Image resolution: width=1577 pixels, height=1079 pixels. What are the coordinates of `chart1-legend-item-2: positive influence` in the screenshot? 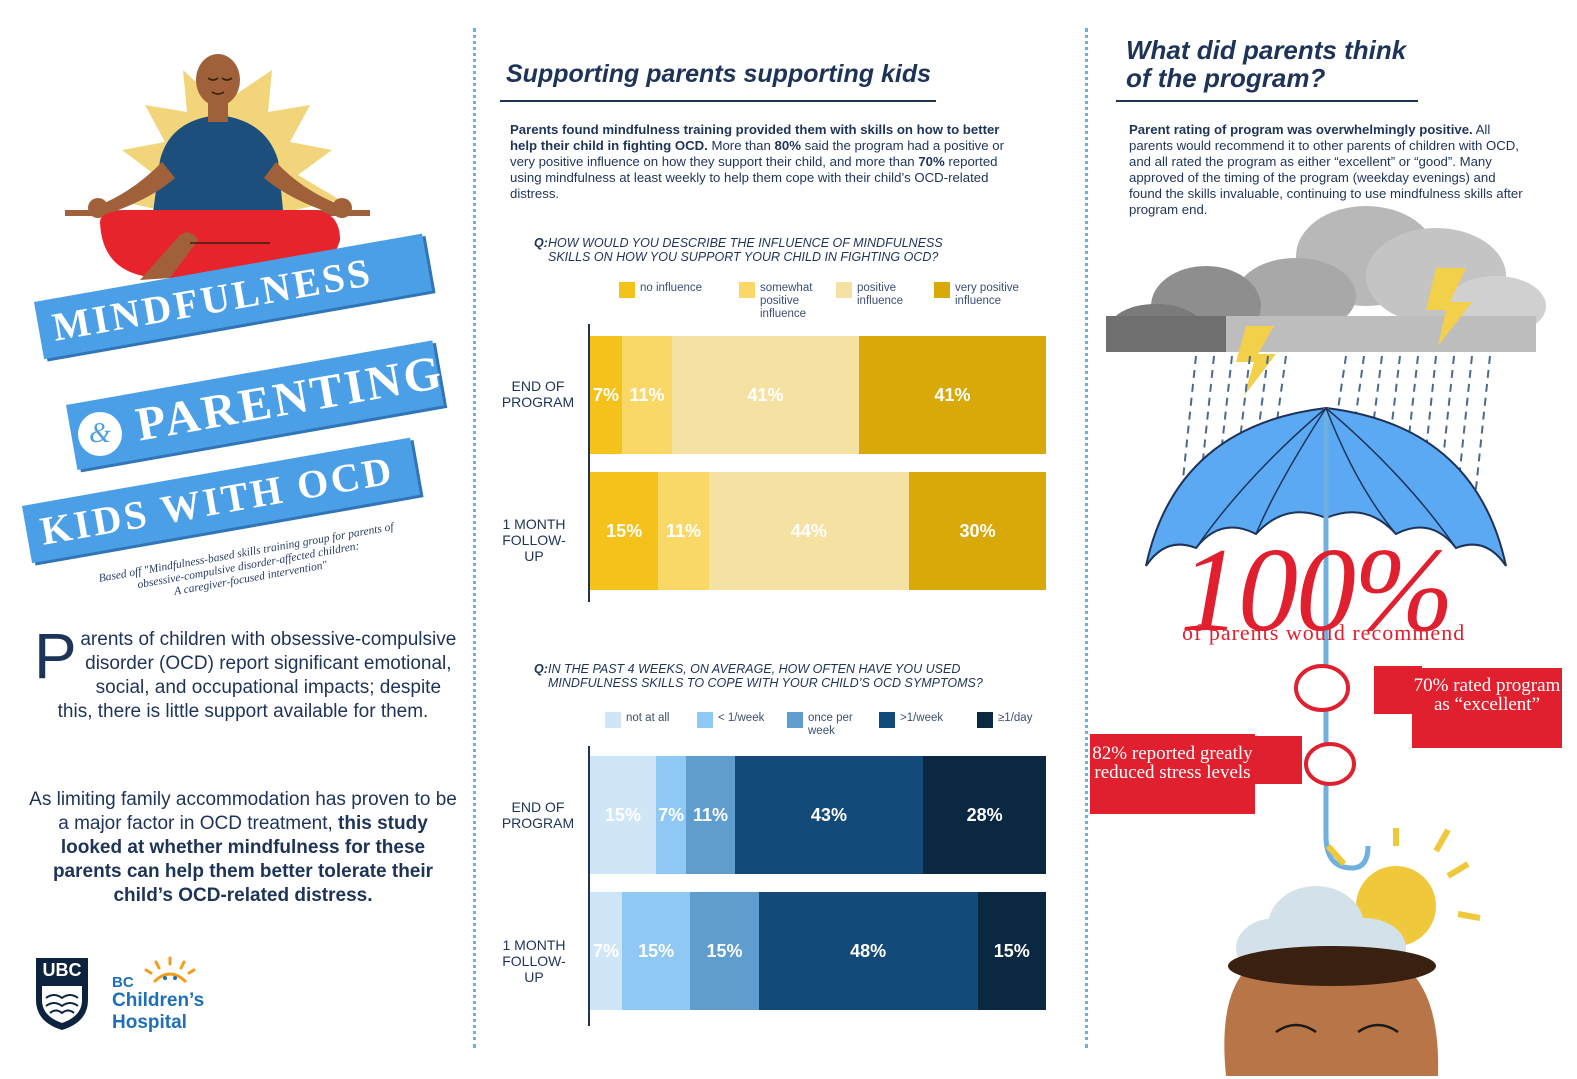 It's located at (886, 295).